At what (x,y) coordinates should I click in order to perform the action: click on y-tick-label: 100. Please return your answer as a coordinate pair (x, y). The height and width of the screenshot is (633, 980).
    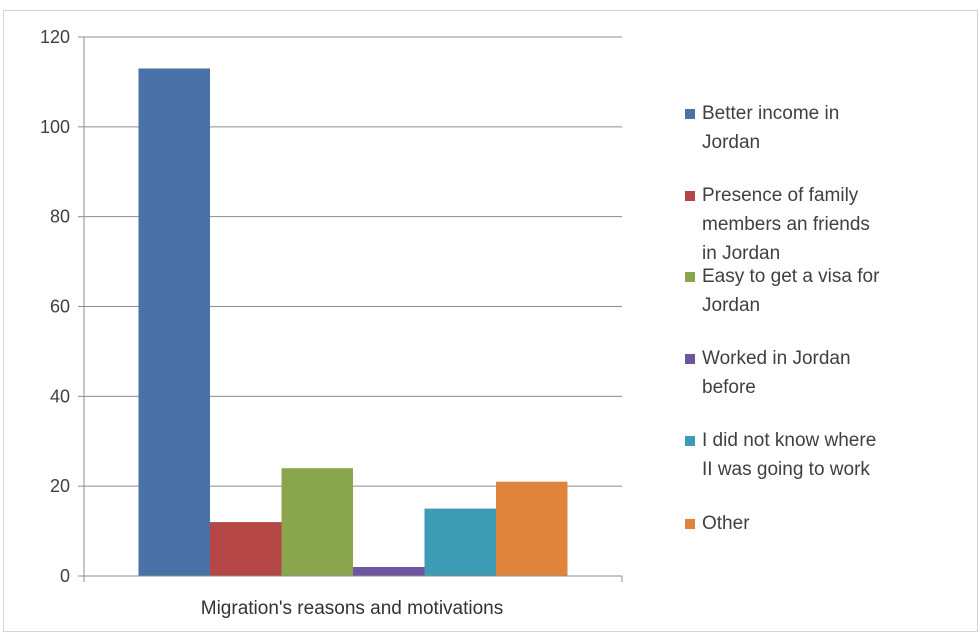
    Looking at the image, I should click on (55, 127).